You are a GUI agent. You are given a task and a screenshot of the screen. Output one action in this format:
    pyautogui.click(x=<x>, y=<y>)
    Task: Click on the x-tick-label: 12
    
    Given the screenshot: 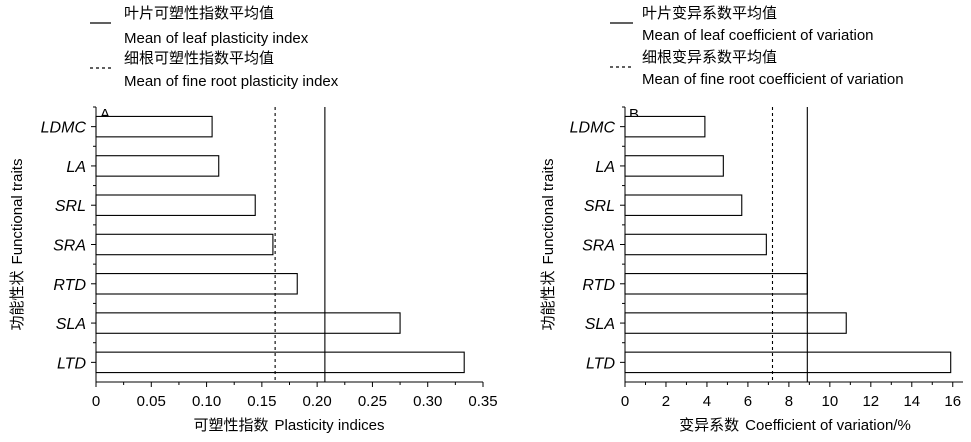 What is the action you would take?
    pyautogui.click(x=870, y=401)
    